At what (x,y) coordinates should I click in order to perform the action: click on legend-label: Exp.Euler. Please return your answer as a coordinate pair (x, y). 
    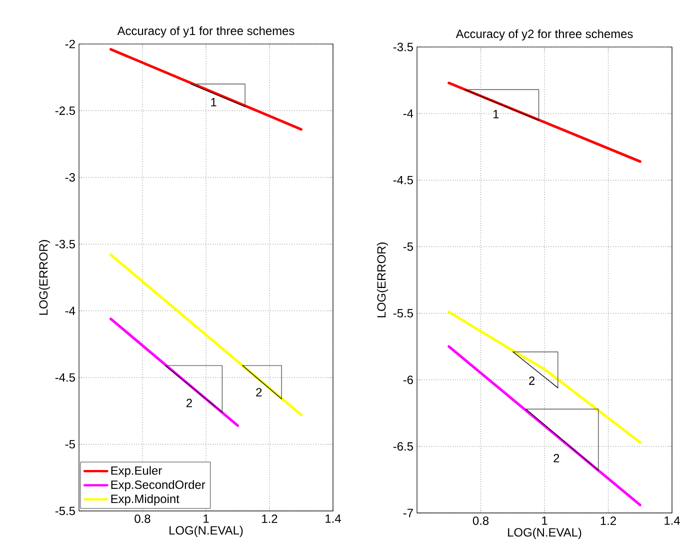
    Looking at the image, I should click on (136, 472).